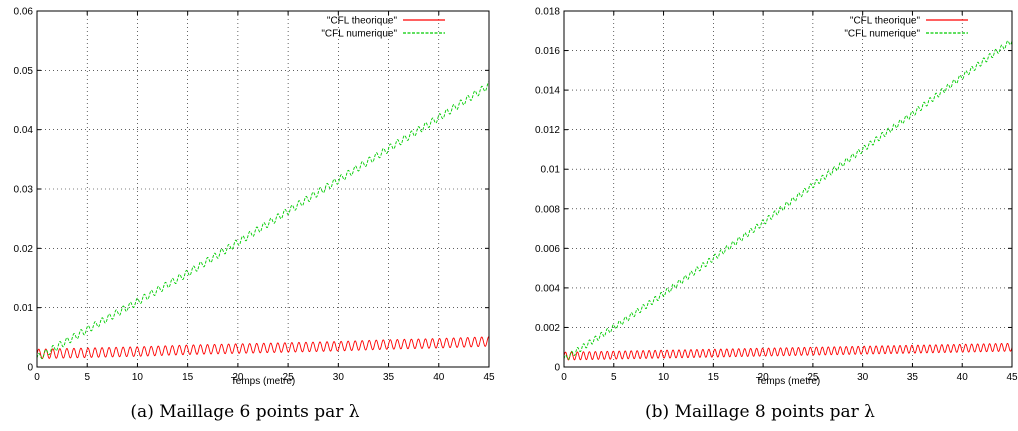  Describe the element at coordinates (760, 412) in the screenshot. I see `figure-caption: (b) Maillage 8 points par λ` at that location.